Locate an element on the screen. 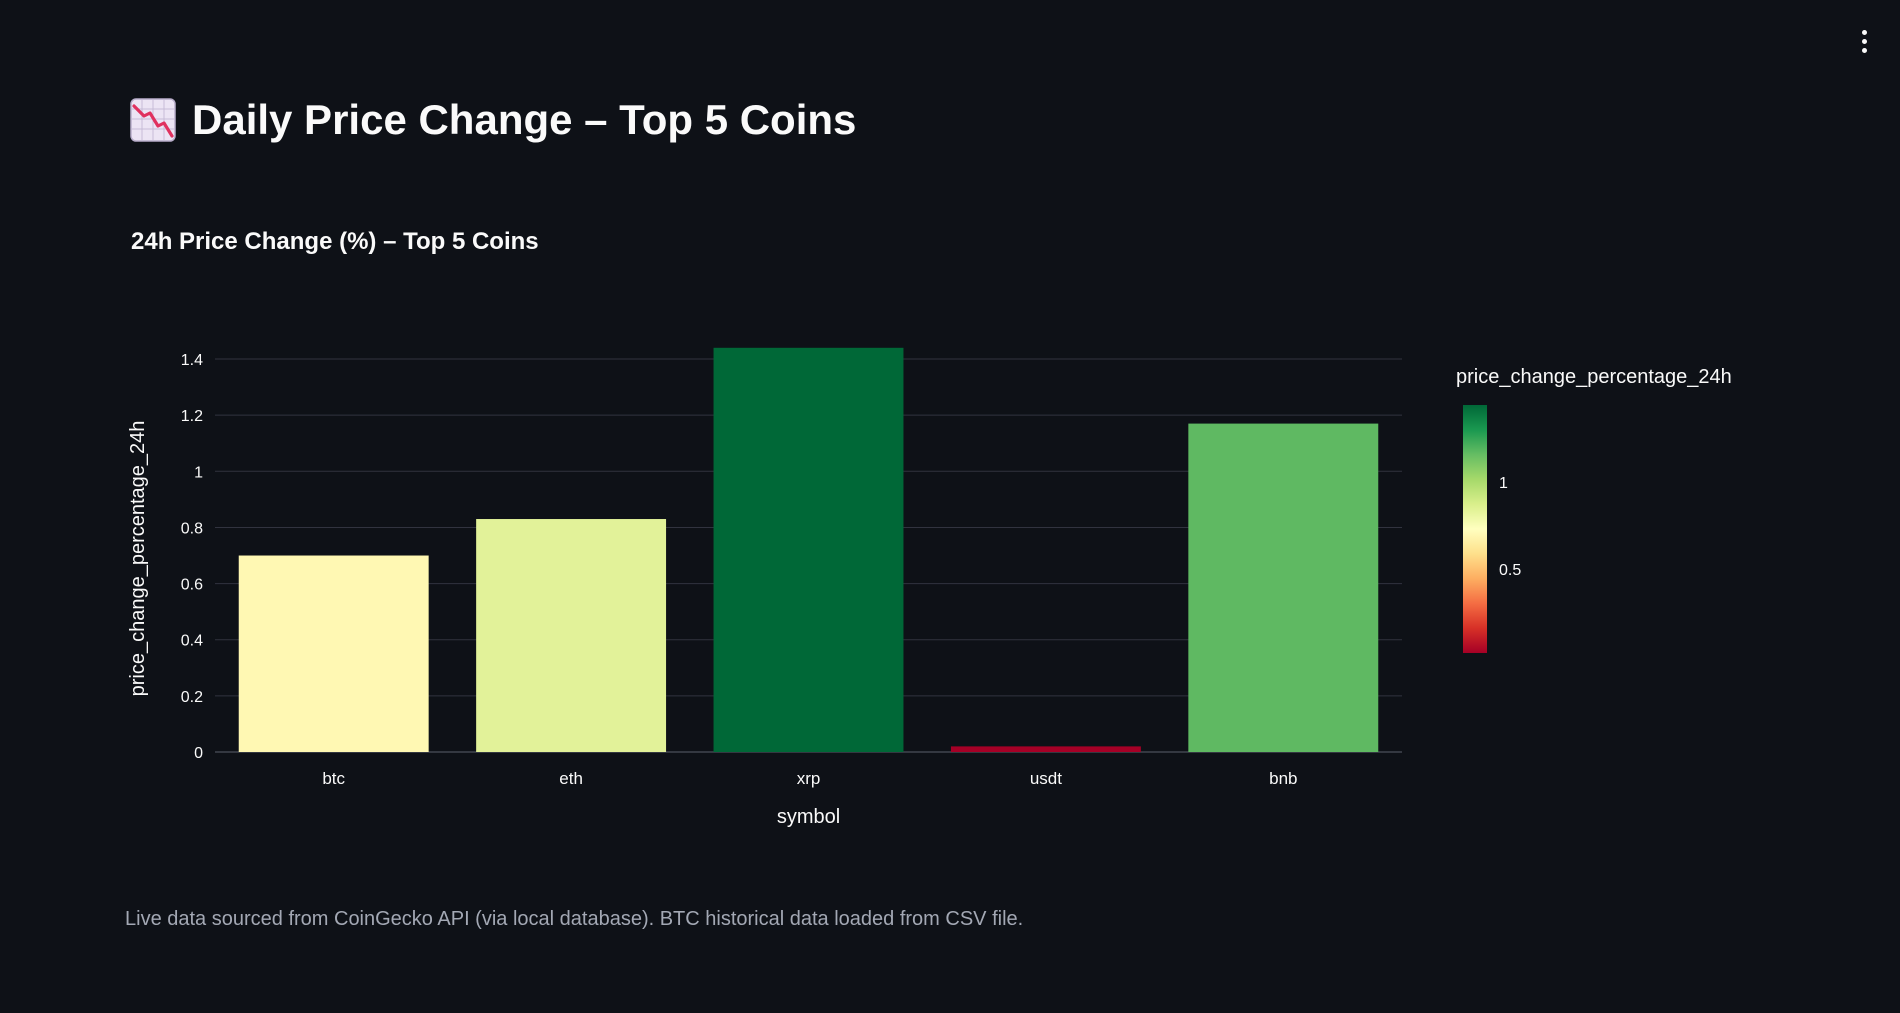 The height and width of the screenshot is (1013, 1900). y-tick-label: 0.4 is located at coordinates (192, 641).